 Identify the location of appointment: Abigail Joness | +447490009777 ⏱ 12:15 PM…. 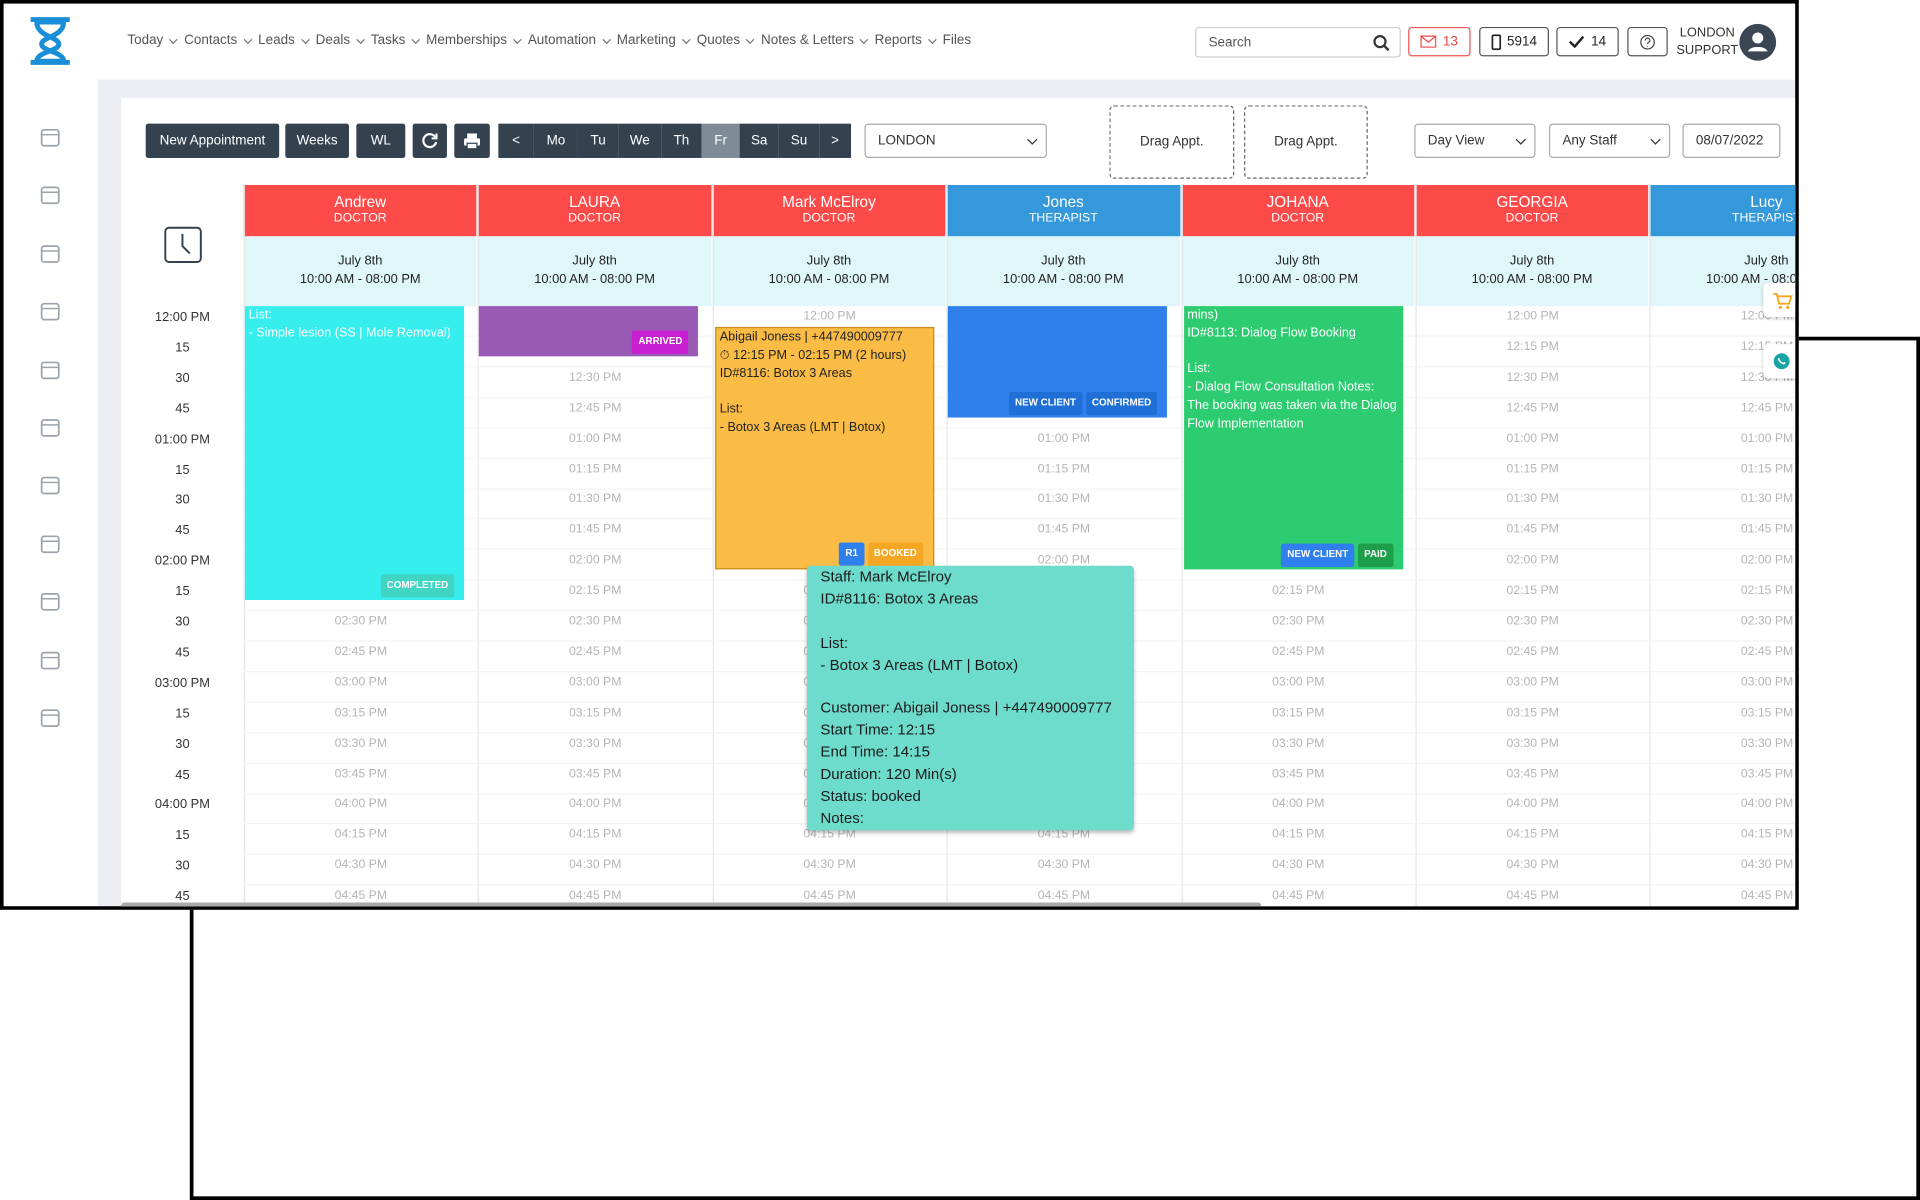
(824, 448).